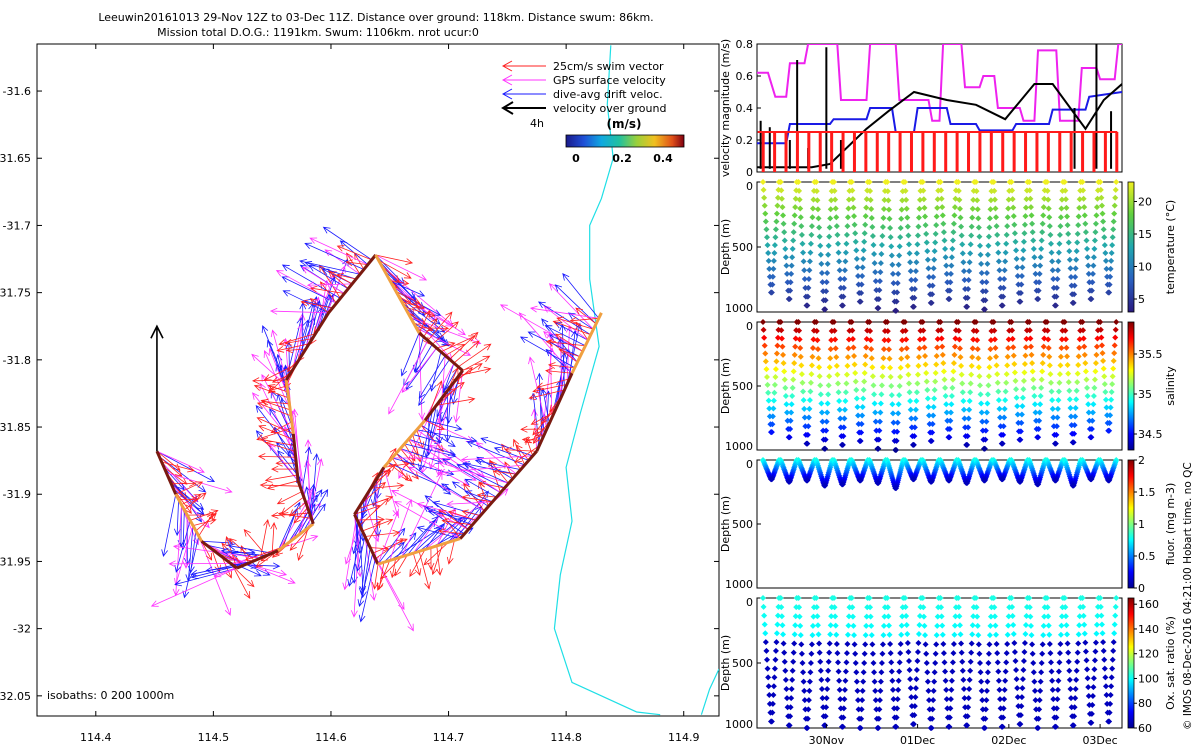  I want to click on map-y-tick-label: -31.9, so click(17, 494).